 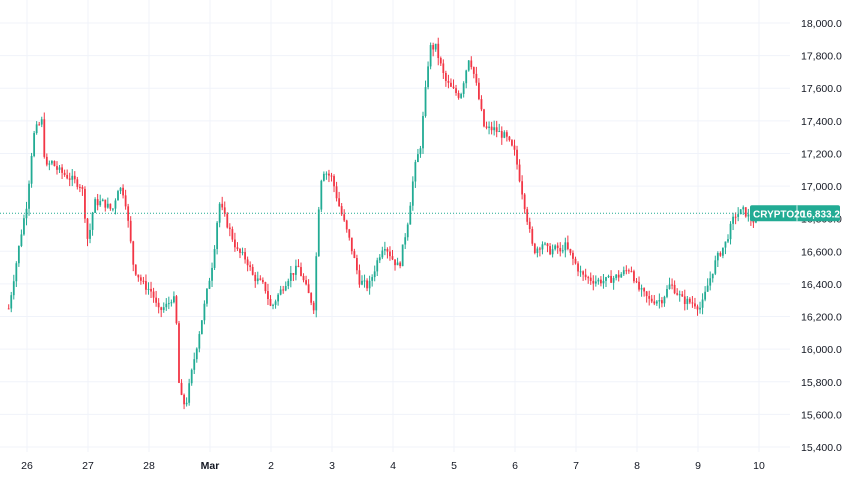 I want to click on x-tick-label: 26, so click(x=27, y=466).